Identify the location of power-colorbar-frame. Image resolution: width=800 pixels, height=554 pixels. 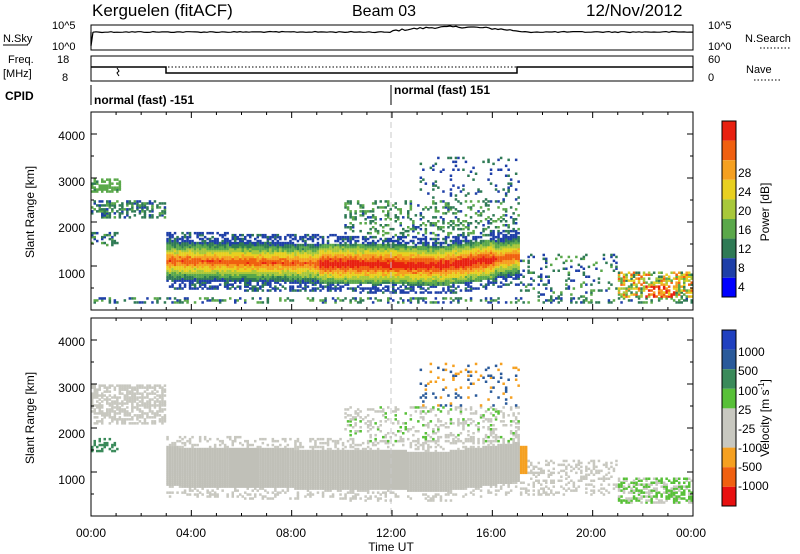
(729, 209).